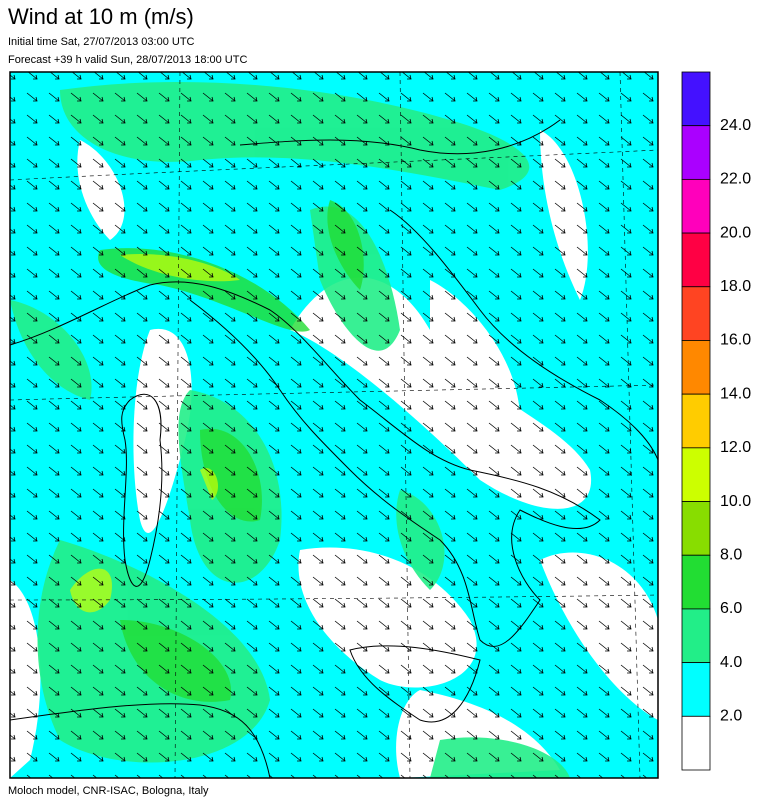 The height and width of the screenshot is (802, 760). Describe the element at coordinates (735, 232) in the screenshot. I see `colorbar-label: 20.0` at that location.